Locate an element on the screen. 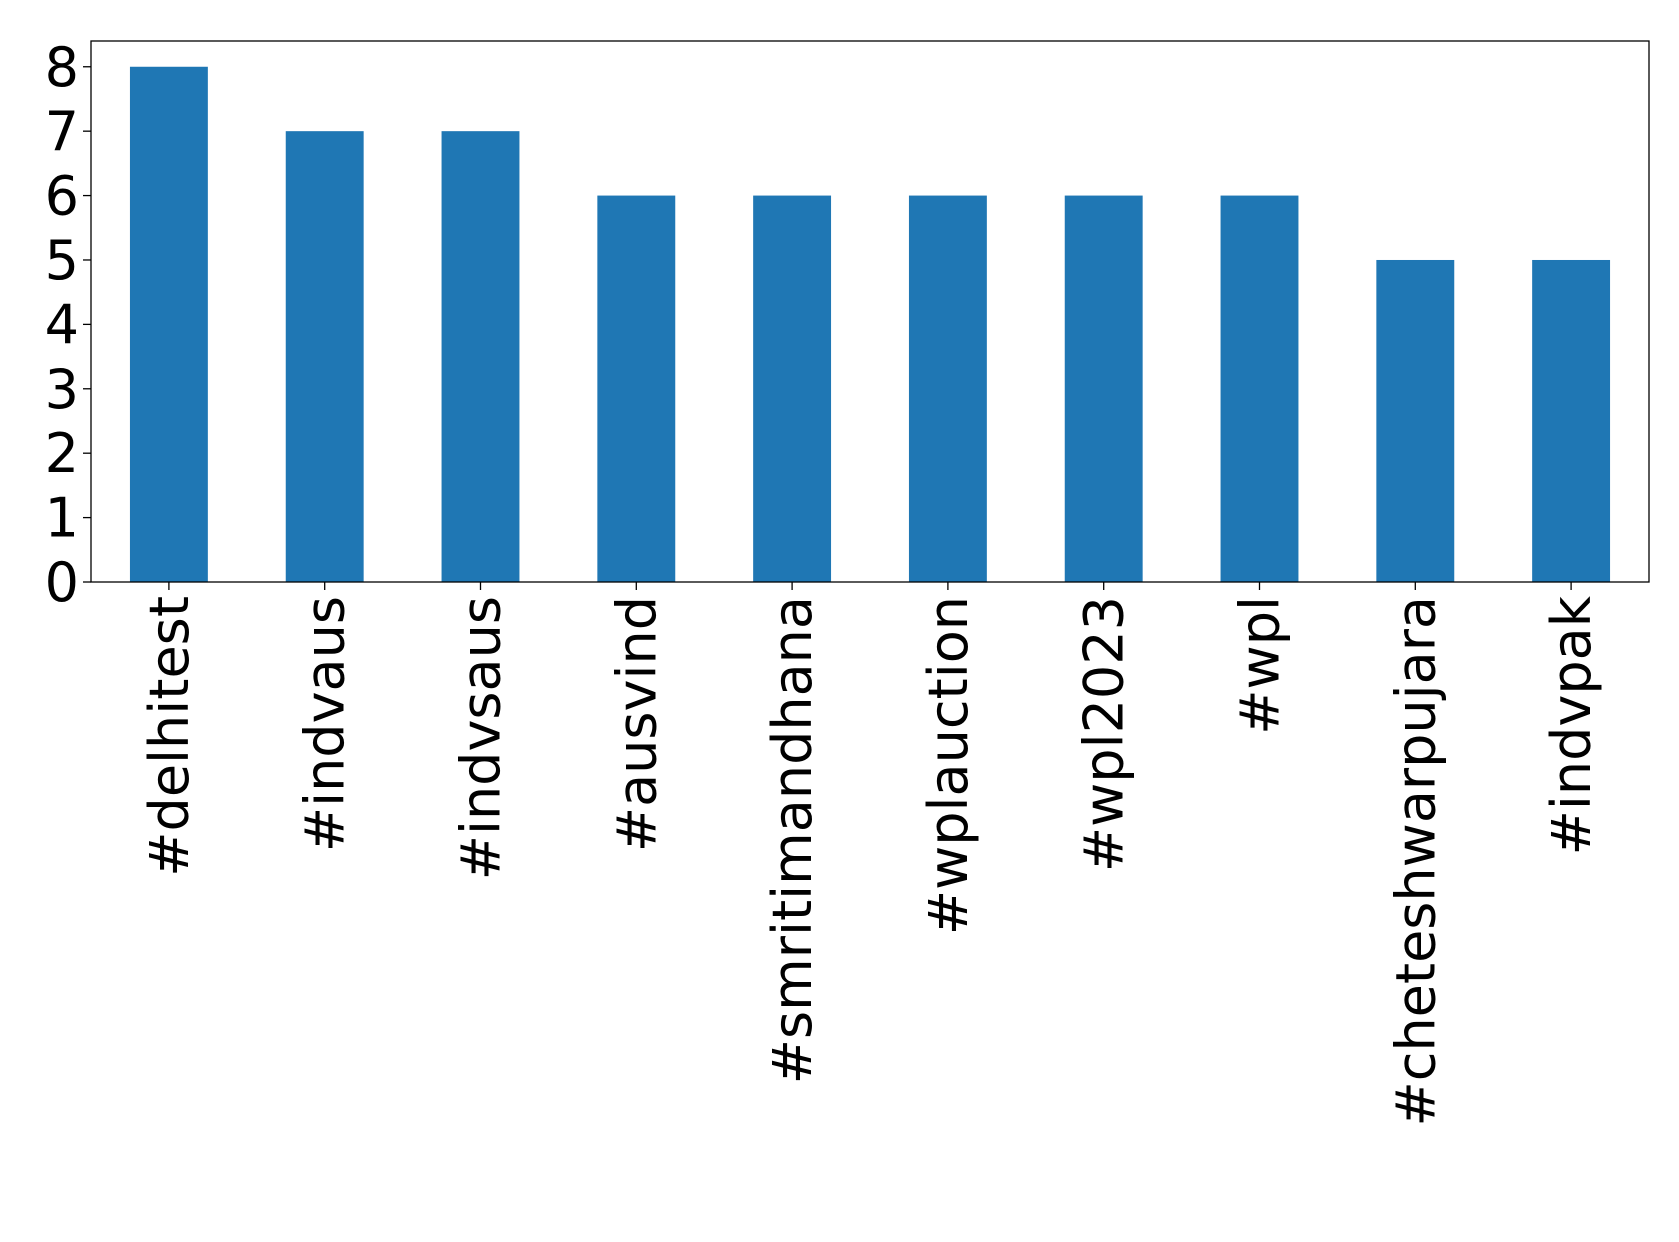  x-tick-label: #wpl is located at coordinates (1260, 665).